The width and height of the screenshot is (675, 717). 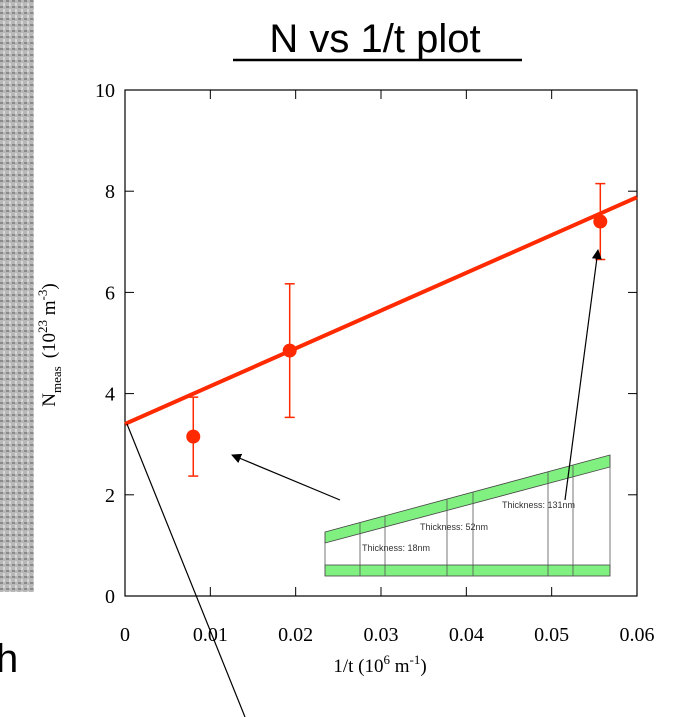 I want to click on x-tick-label: 0.03, so click(x=381, y=635).